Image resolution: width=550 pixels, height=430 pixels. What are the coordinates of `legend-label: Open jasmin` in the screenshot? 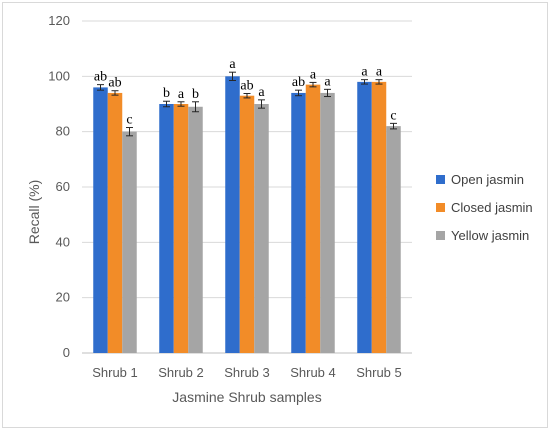 It's located at (487, 179).